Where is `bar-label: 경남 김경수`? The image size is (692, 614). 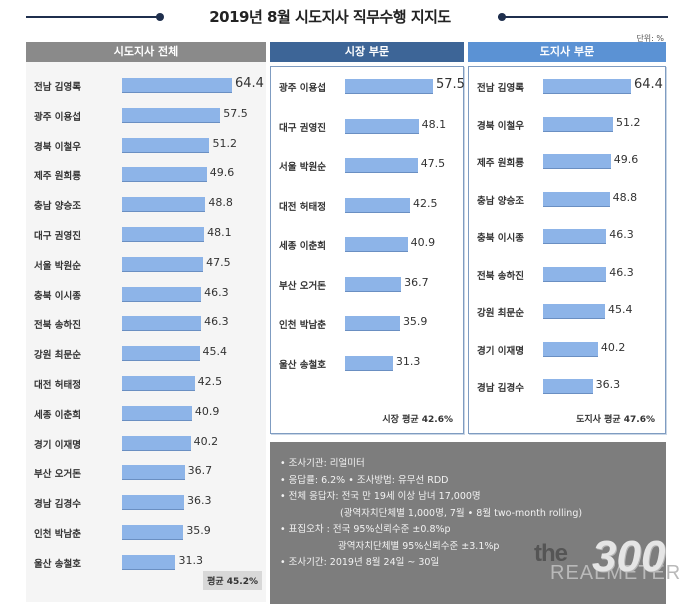 bar-label: 경남 김경수 is located at coordinates (58, 505).